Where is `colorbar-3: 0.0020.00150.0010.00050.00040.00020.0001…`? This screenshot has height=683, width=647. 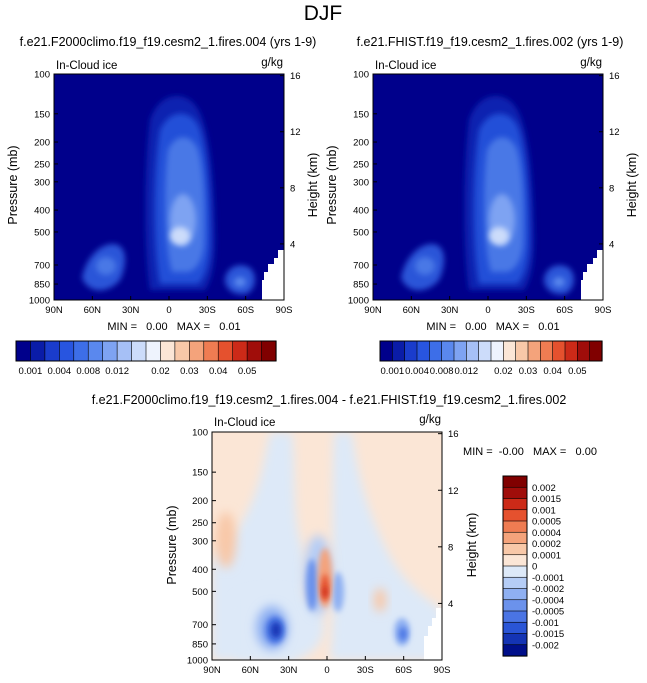
colorbar-3: 0.0020.00150.0010.00050.00040.00020.0001… is located at coordinates (533, 566).